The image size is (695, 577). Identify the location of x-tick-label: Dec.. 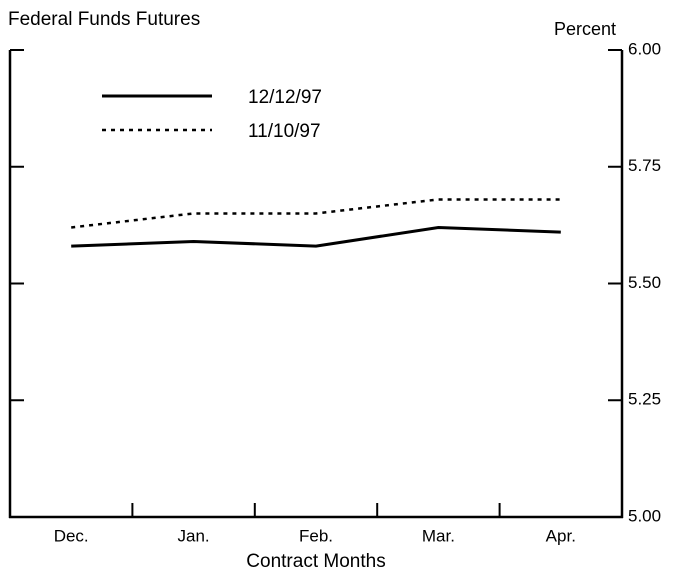
(71, 535).